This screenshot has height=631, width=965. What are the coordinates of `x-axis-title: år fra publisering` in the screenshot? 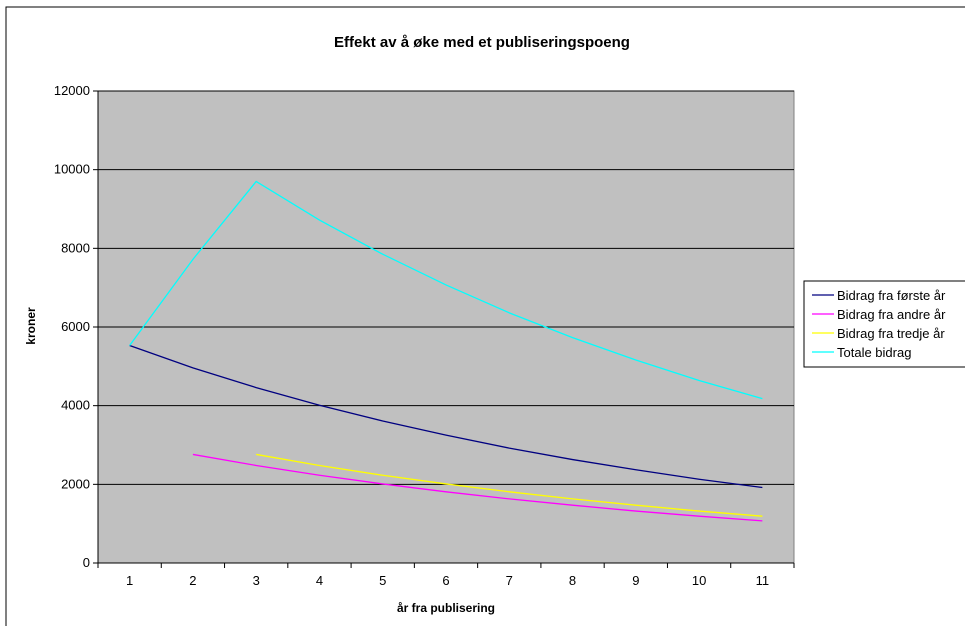 It's located at (446, 608).